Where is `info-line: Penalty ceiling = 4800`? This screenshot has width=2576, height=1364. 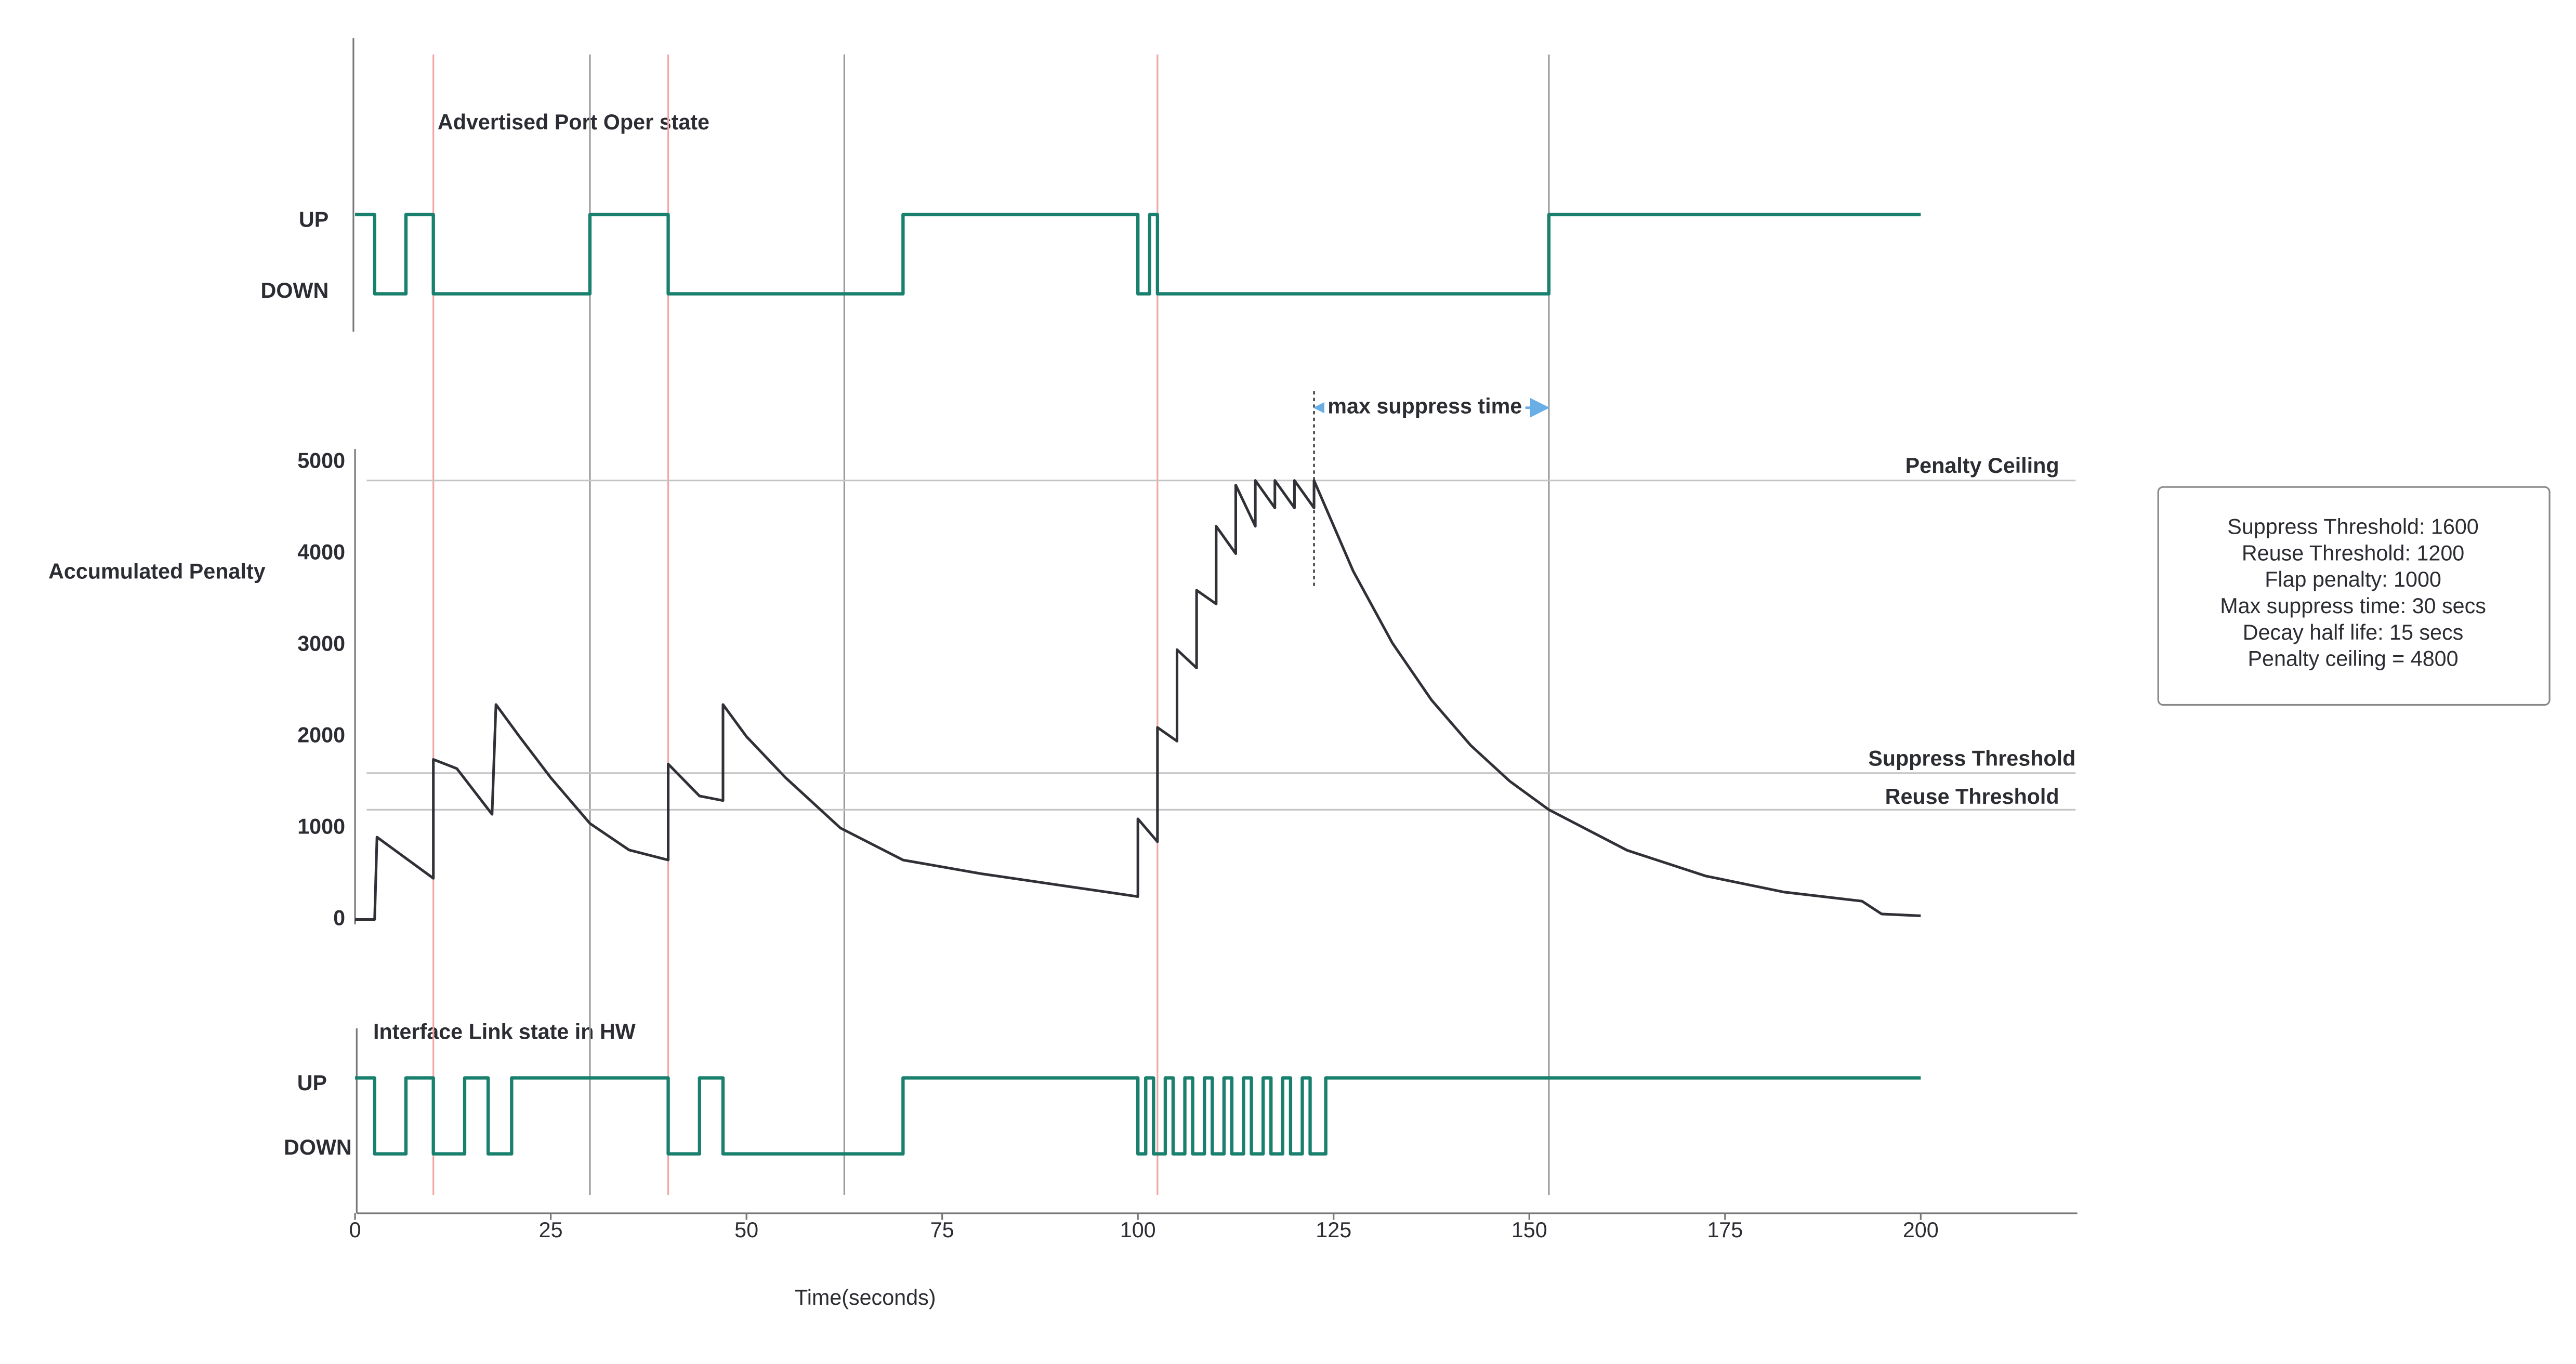
info-line: Penalty ceiling = 4800 is located at coordinates (2353, 659).